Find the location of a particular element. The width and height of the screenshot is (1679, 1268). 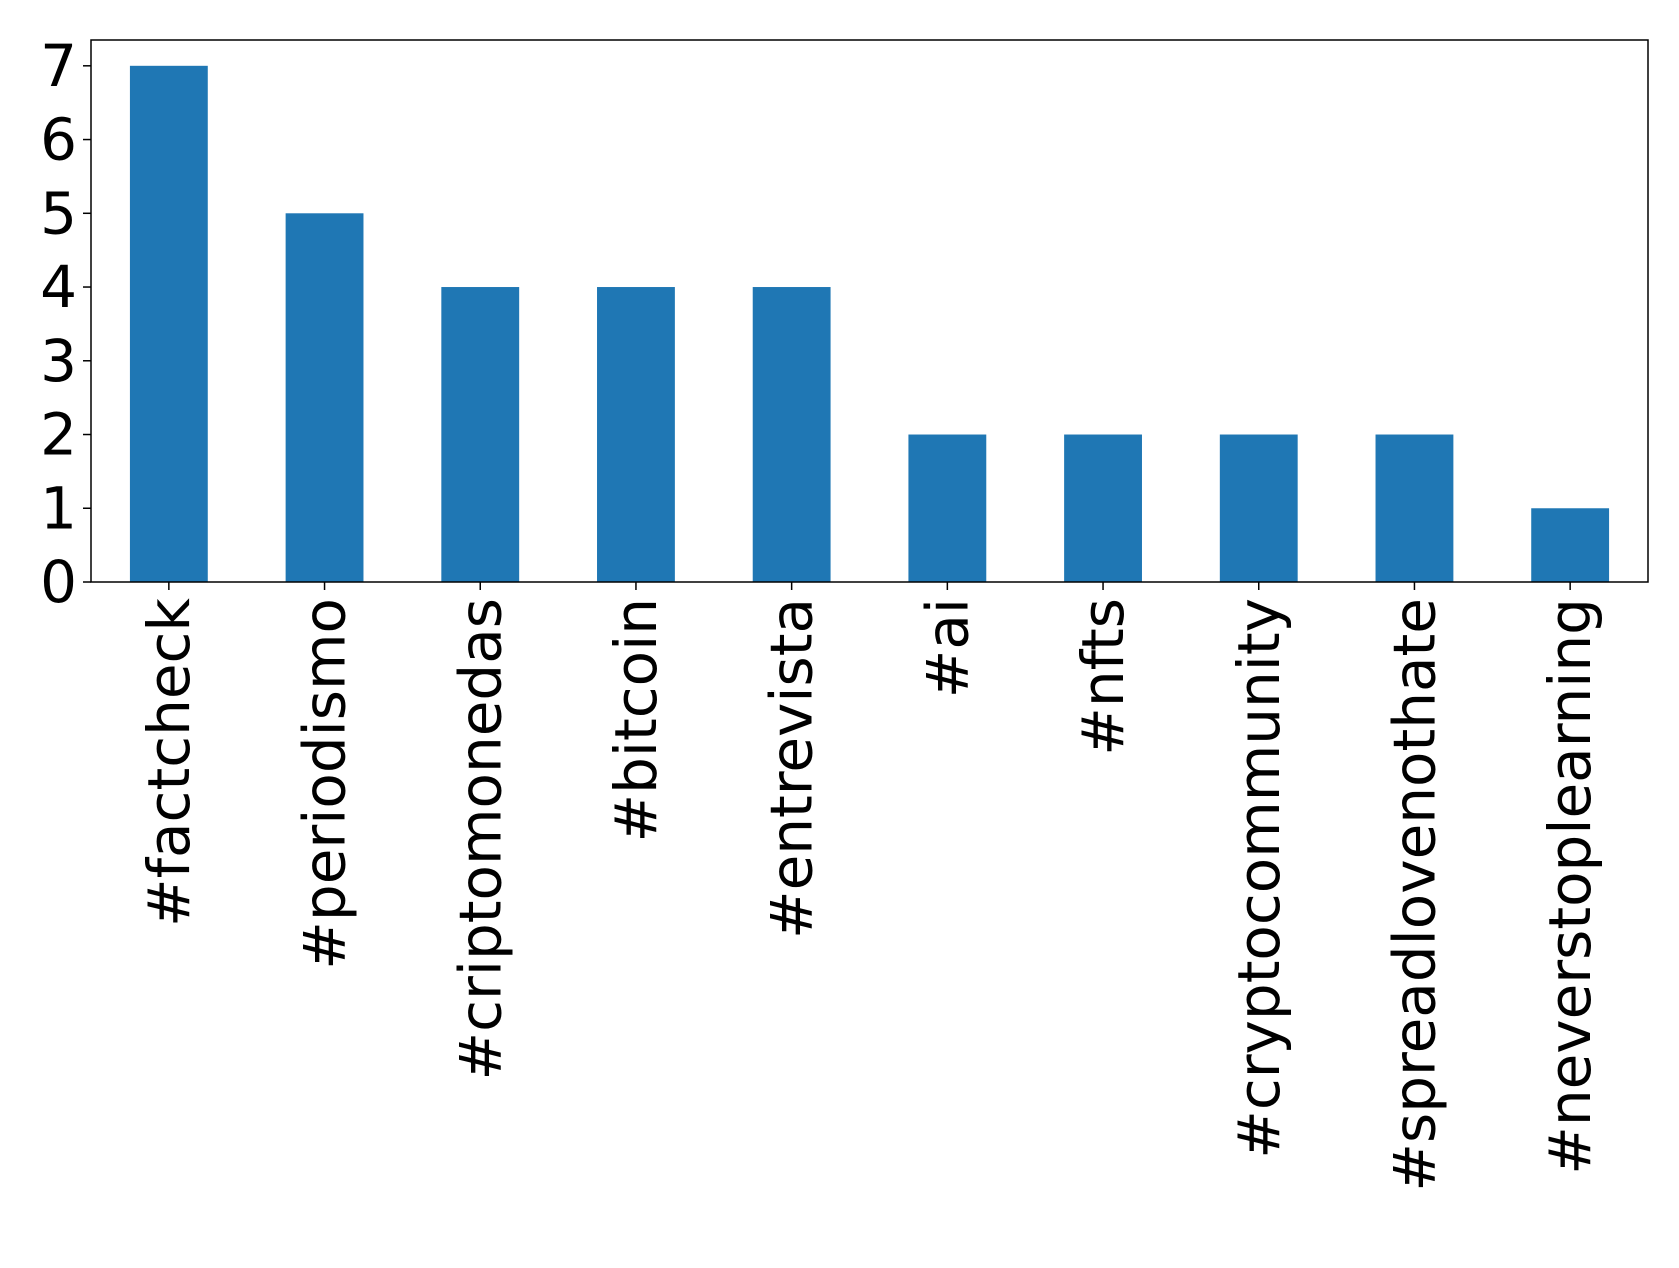

x-tick-label: #spreadlovenothate is located at coordinates (1414, 895).